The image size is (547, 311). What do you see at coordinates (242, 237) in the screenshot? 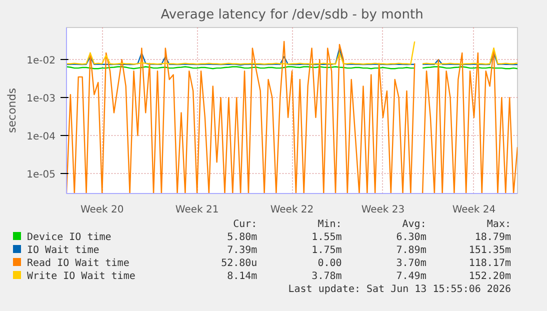
I see `text: 5.80m` at bounding box center [242, 237].